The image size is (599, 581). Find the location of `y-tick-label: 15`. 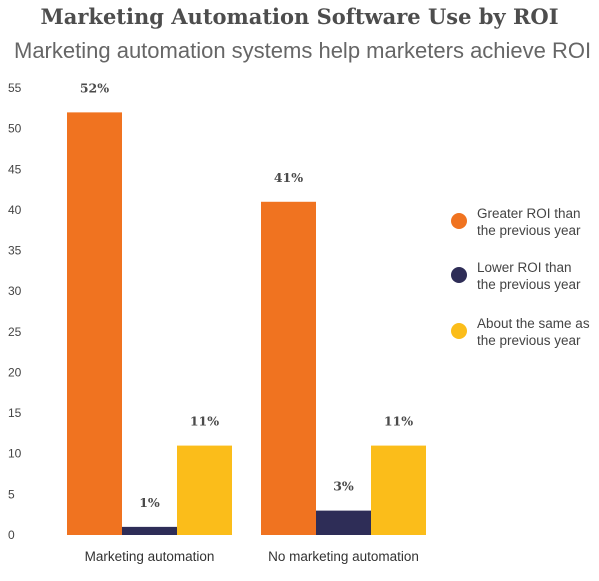

y-tick-label: 15 is located at coordinates (15, 413).